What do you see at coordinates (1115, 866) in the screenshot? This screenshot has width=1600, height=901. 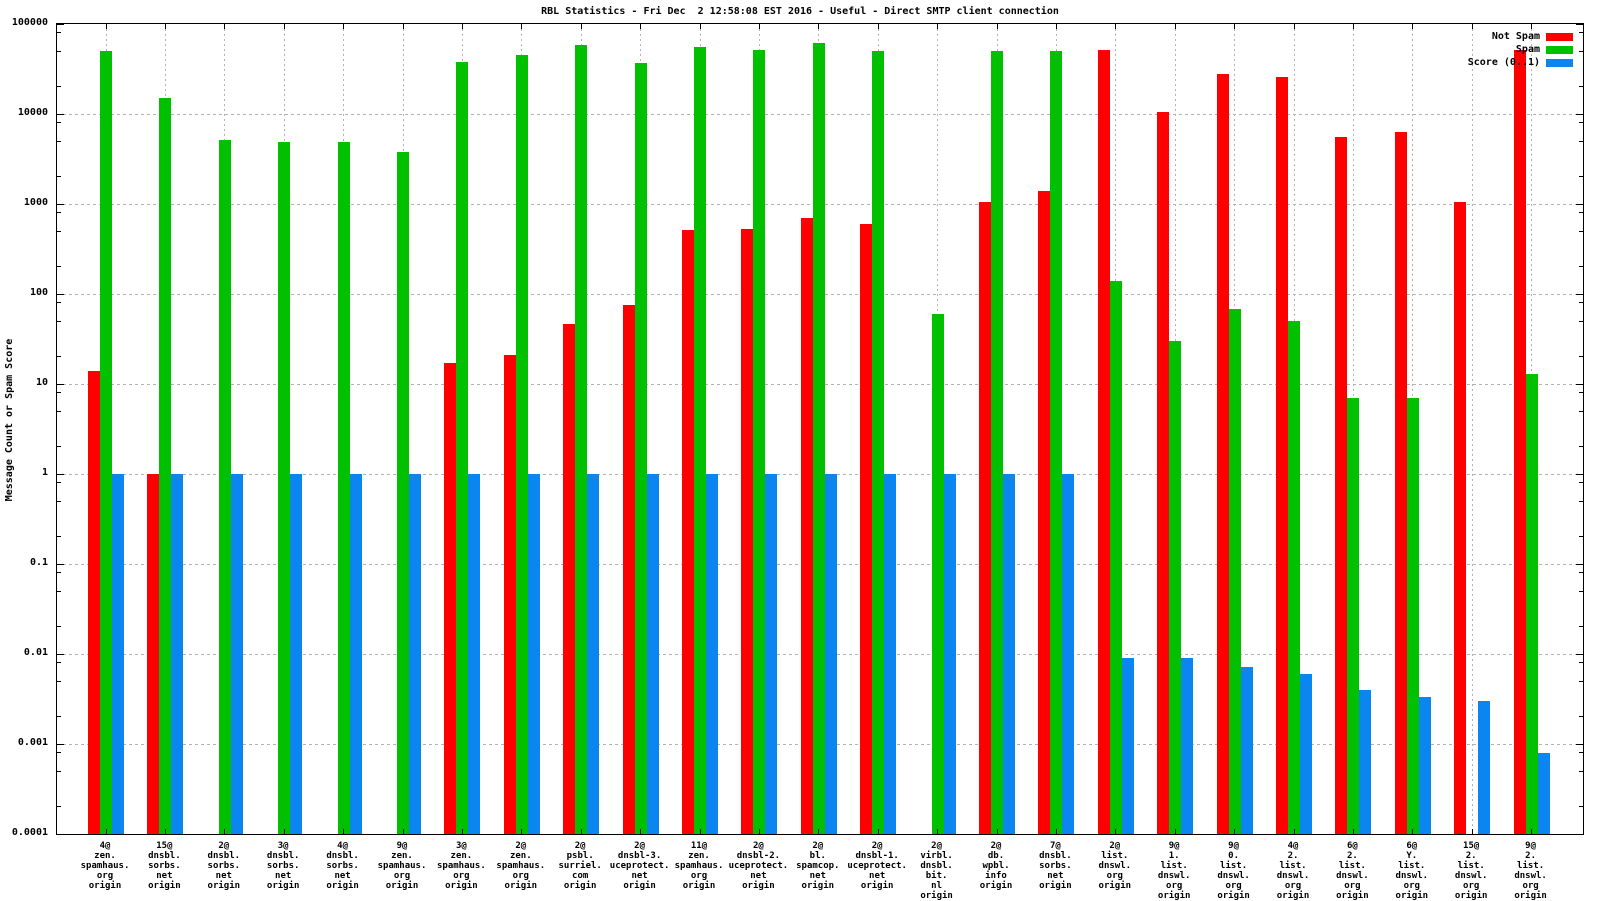 I see `x-category-label: 2@ list. dnswl. org origin` at bounding box center [1115, 866].